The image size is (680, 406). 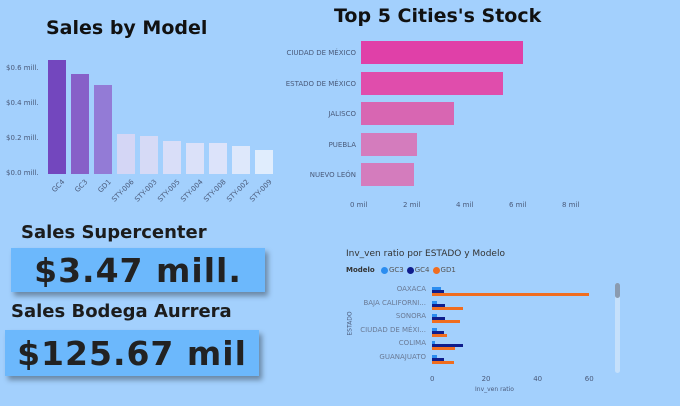 I want to click on estado-label: GUANAJUATO, so click(x=402, y=356).